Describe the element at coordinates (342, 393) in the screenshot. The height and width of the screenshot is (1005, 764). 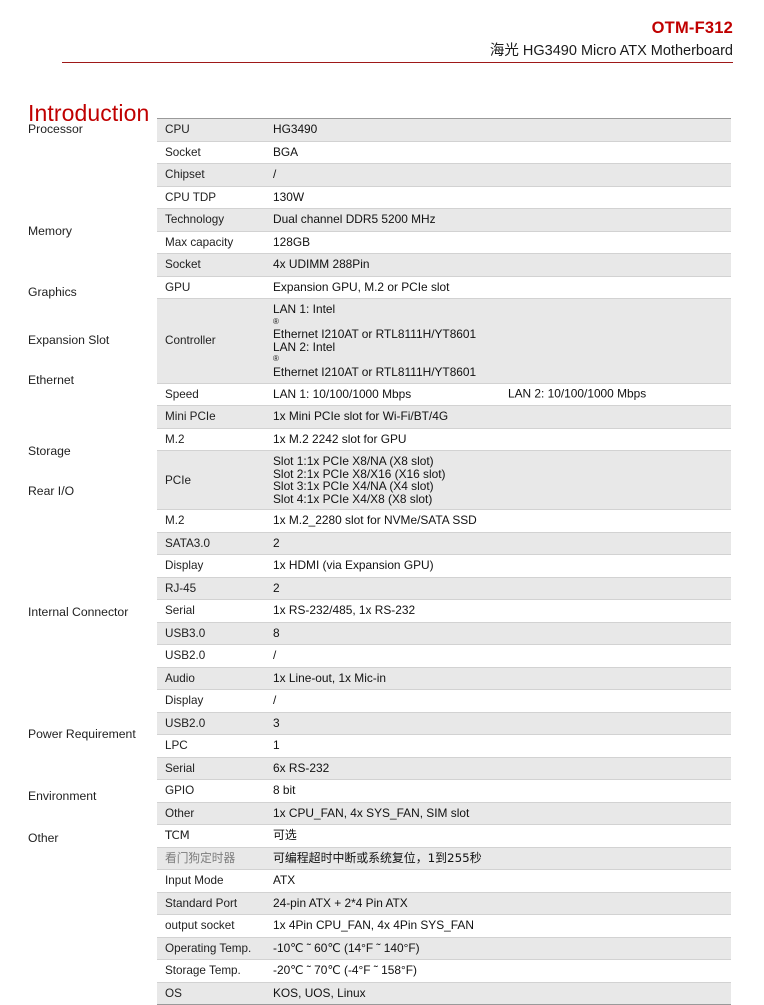
I see `row-value-text: LAN 1: 10/100/1000 Mbps` at that location.